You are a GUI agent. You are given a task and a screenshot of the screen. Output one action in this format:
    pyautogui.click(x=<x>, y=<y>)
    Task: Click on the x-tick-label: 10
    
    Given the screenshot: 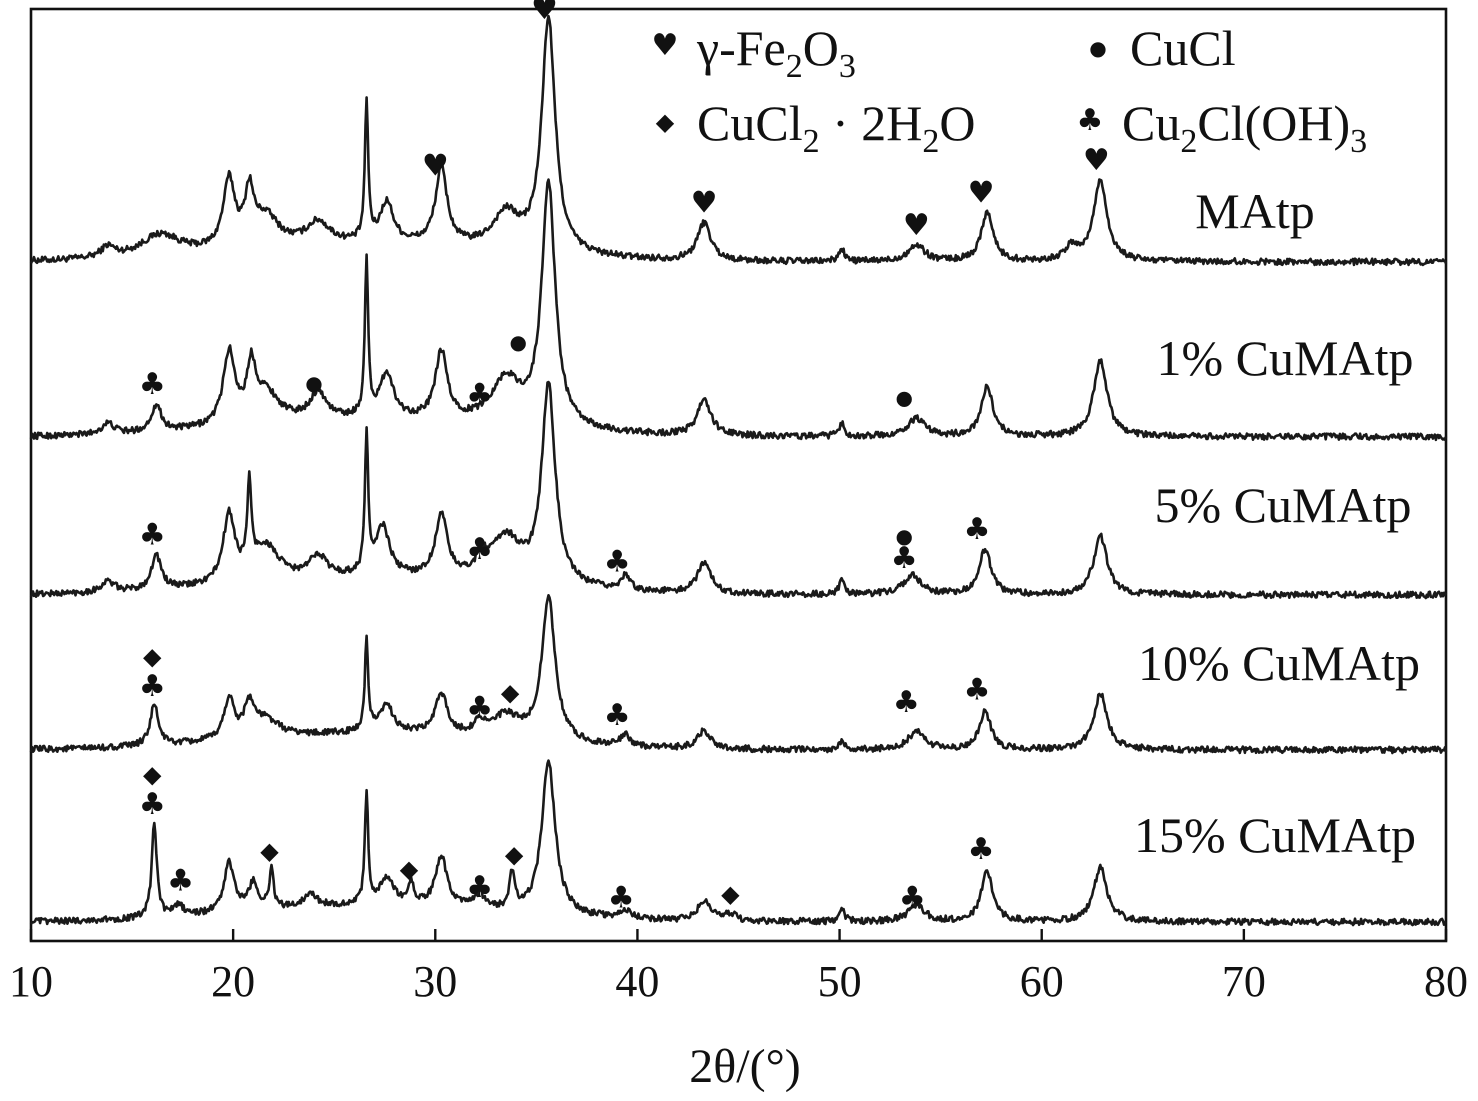 What is the action you would take?
    pyautogui.click(x=31, y=981)
    